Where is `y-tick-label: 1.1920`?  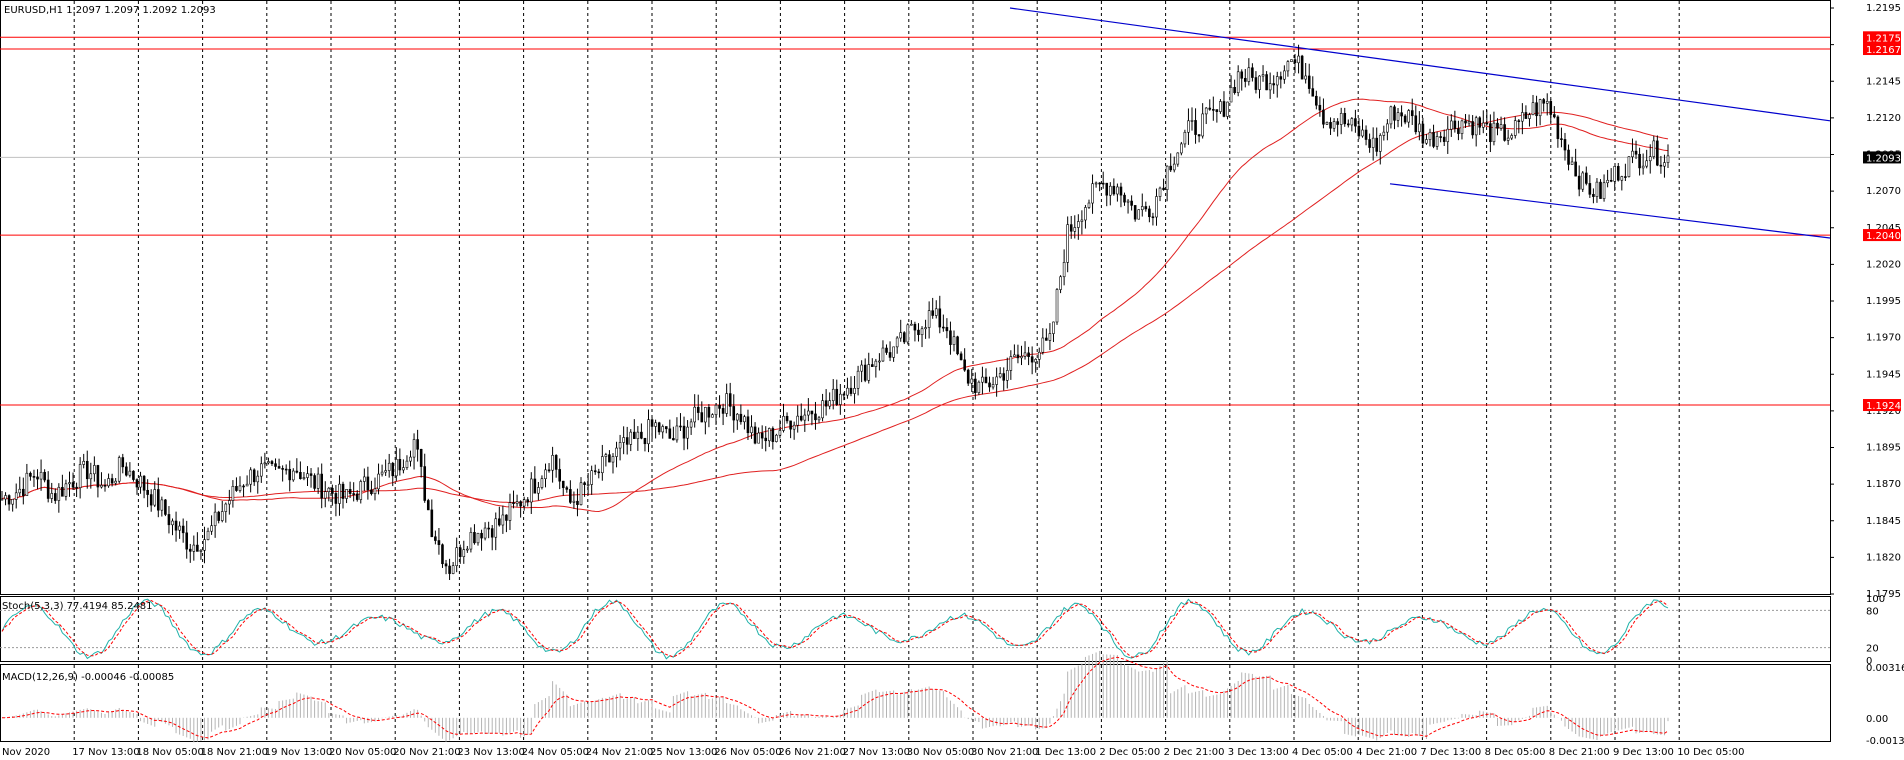
y-tick-label: 1.1920 is located at coordinates (1883, 411).